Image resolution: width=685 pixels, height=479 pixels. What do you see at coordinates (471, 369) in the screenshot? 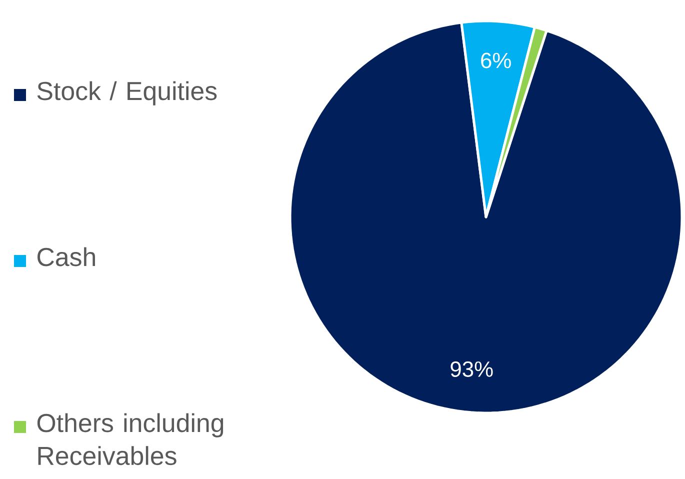
I see `data-label: 93%` at bounding box center [471, 369].